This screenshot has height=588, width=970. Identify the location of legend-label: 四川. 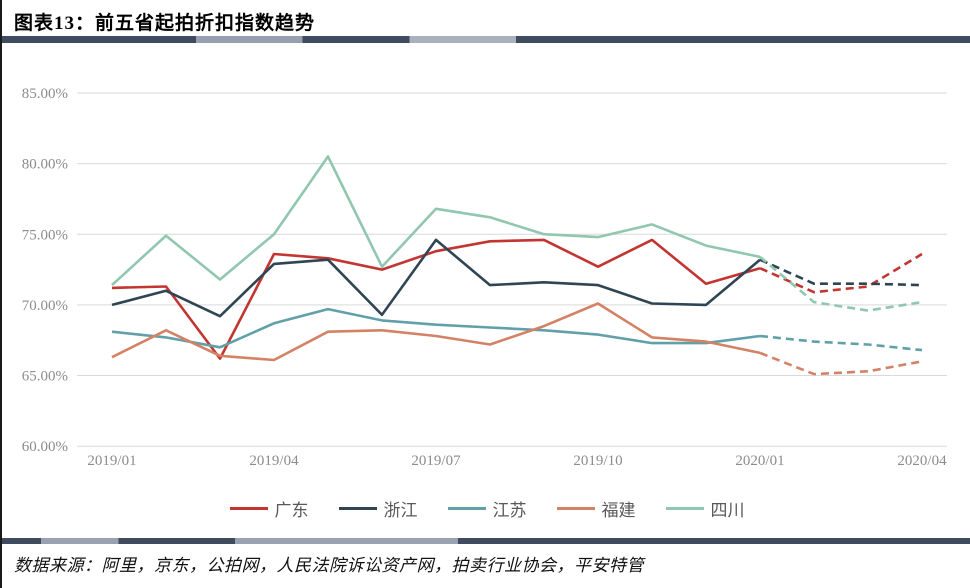
(727, 510).